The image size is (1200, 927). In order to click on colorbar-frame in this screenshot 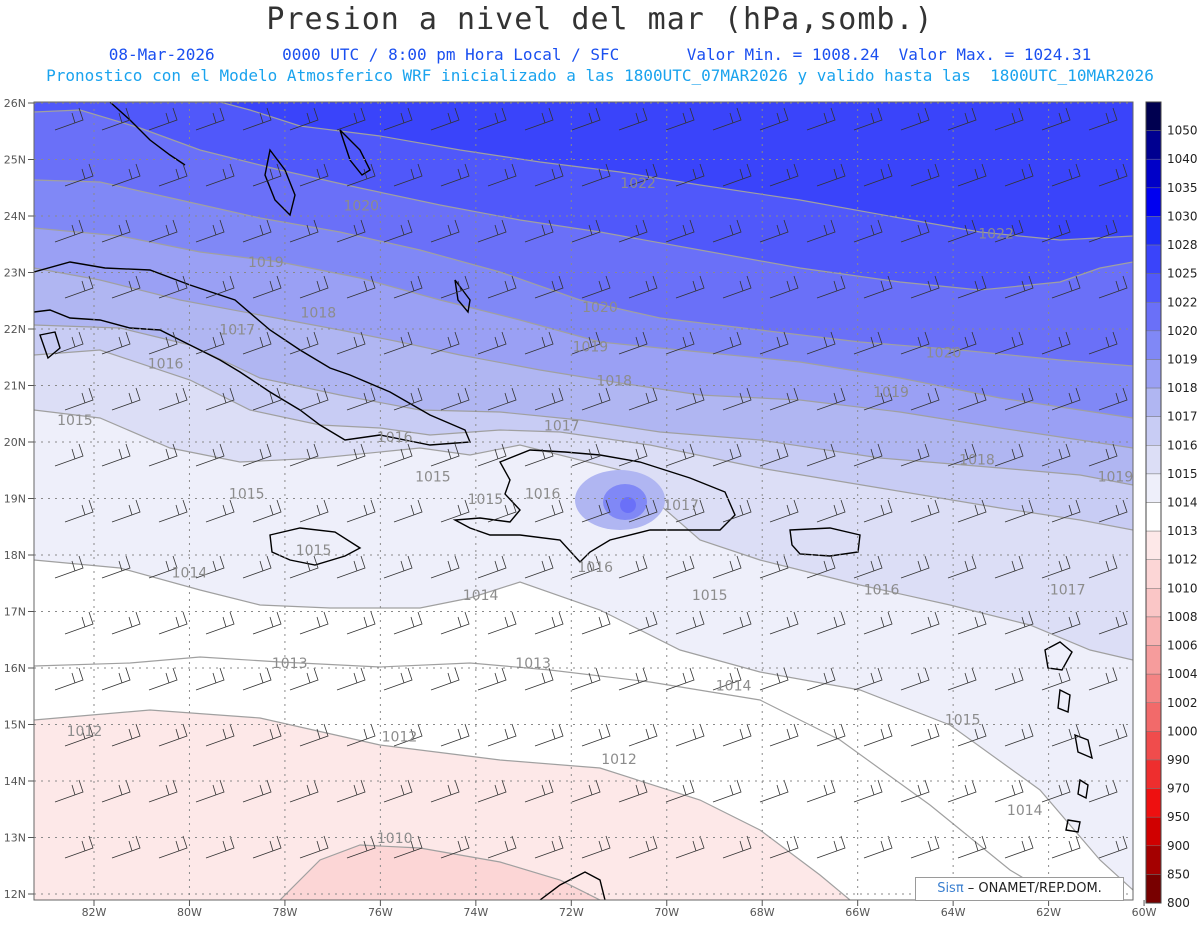, I will do `click(1153, 502)`.